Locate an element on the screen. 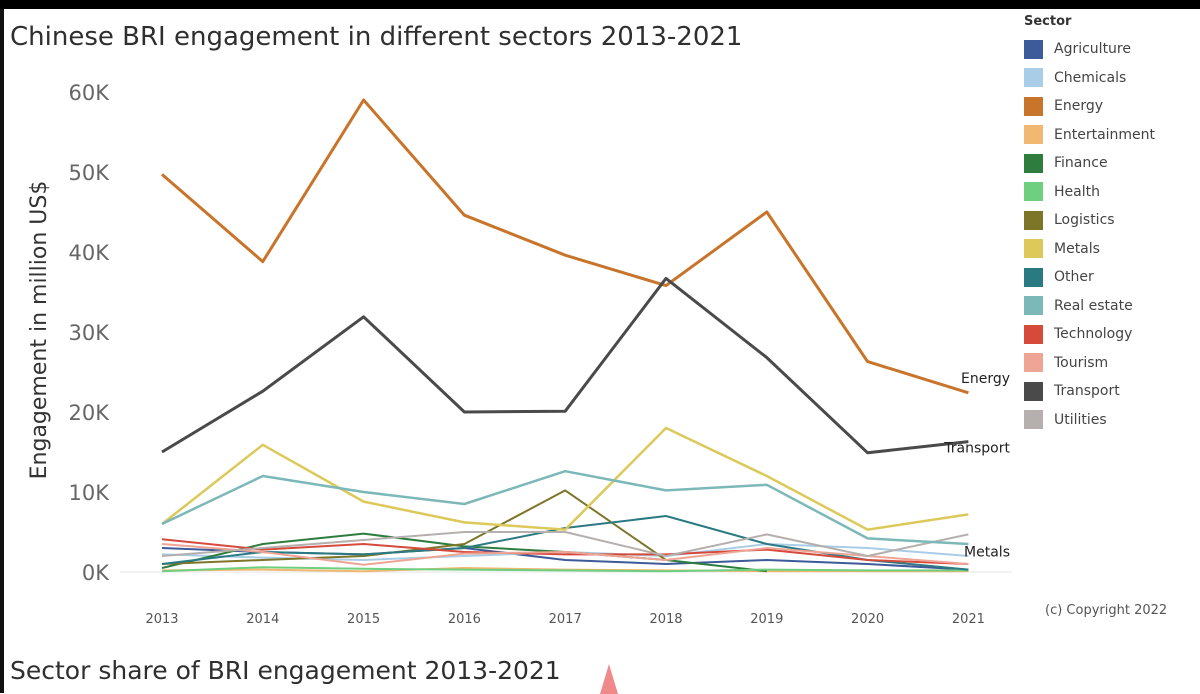 The width and height of the screenshot is (1200, 694). copyright-note: (c) Copyright 2022 is located at coordinates (1106, 610).